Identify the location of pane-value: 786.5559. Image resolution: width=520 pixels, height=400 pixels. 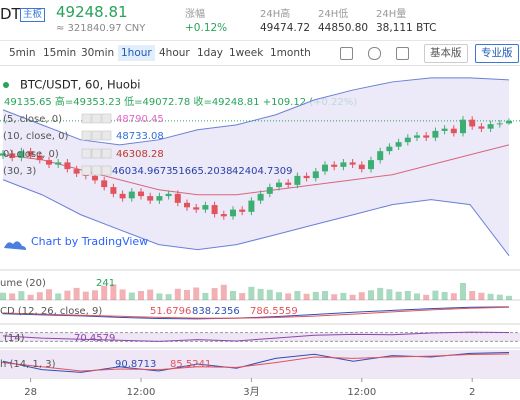
(274, 311).